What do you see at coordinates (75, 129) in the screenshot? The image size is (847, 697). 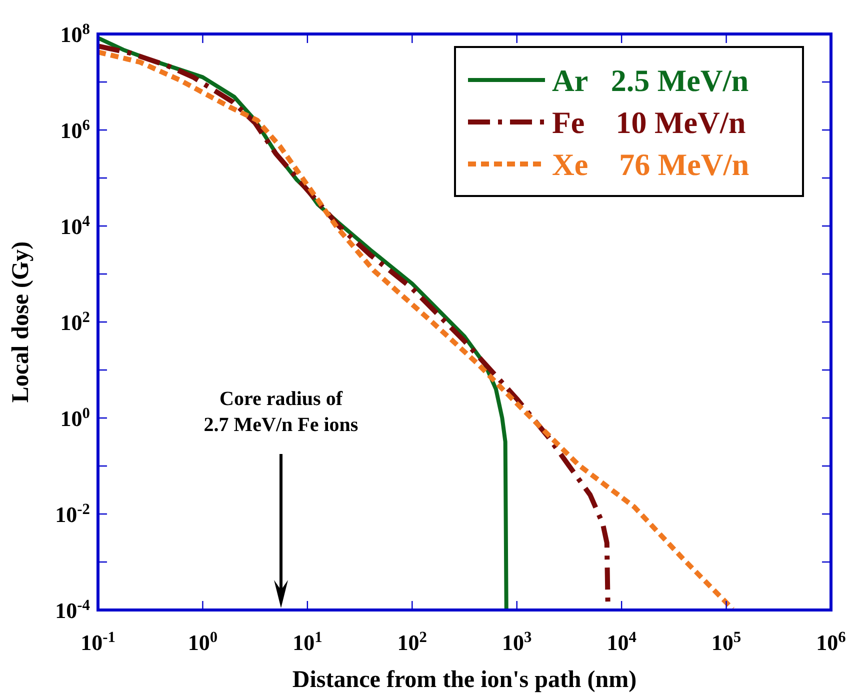 I see `y-tick-label: 10$^{6}$` at bounding box center [75, 129].